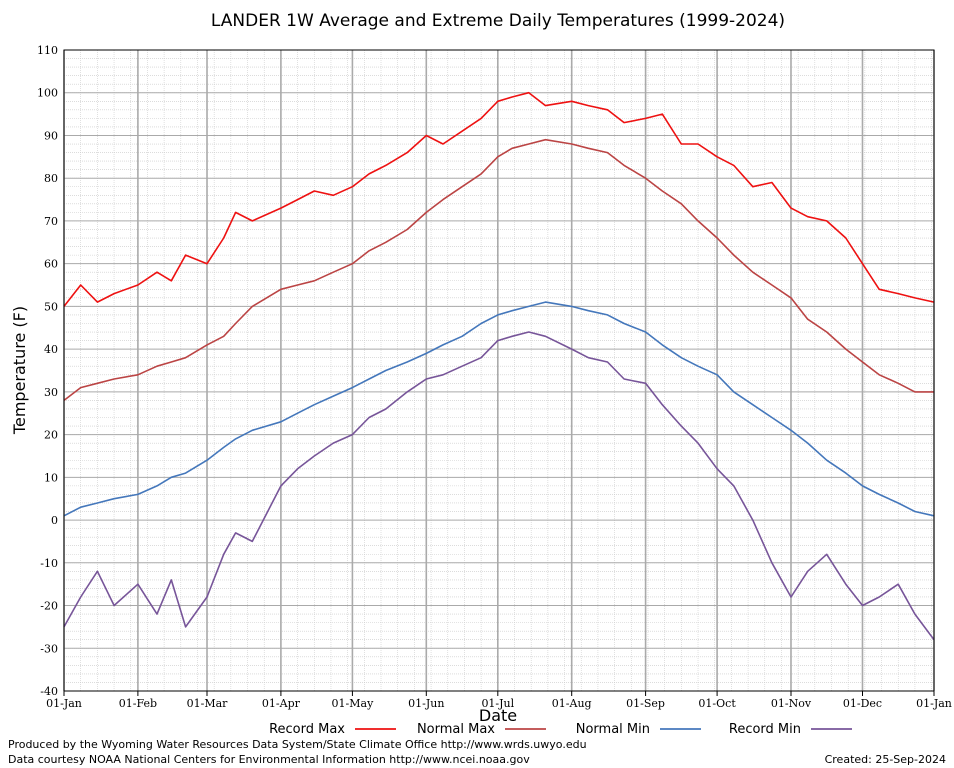 The height and width of the screenshot is (768, 954). I want to click on y-tick-label: -20, so click(49, 606).